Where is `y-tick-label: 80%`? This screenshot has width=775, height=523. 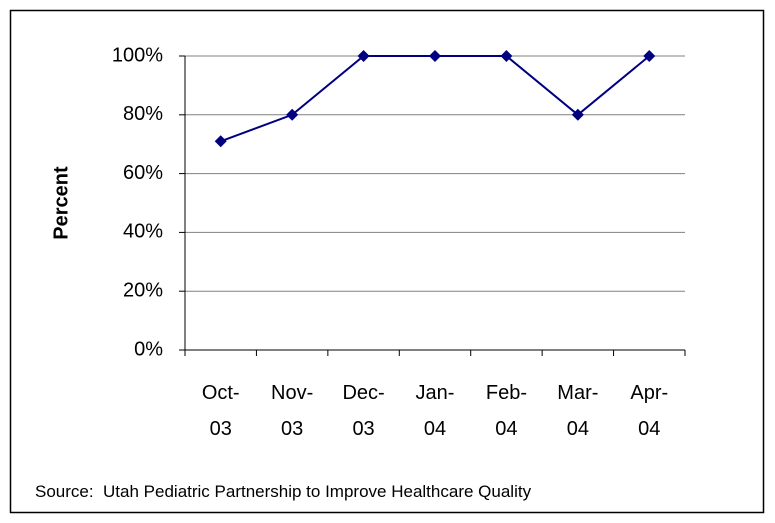
y-tick-label: 80% is located at coordinates (143, 114).